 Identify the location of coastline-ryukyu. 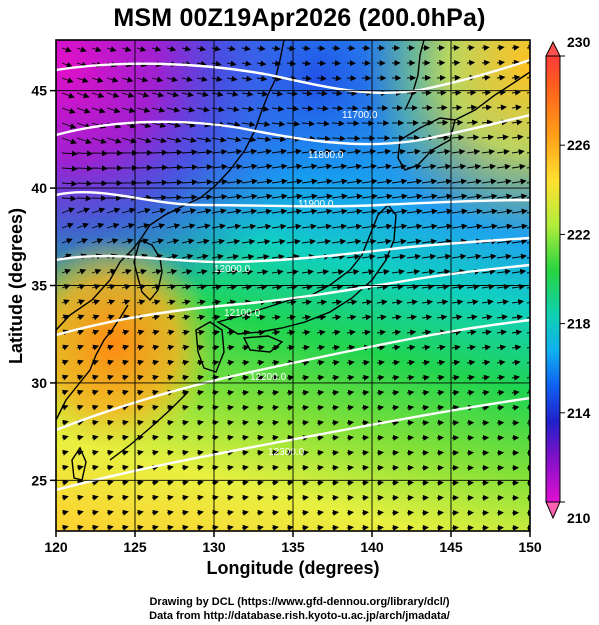
(149, 426).